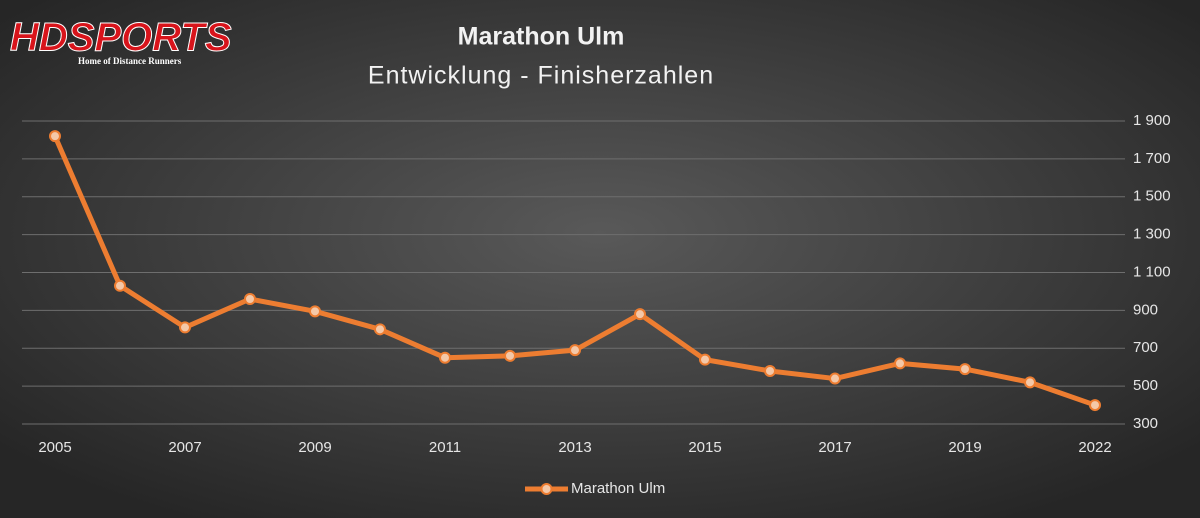 The height and width of the screenshot is (518, 1200). Describe the element at coordinates (964, 447) in the screenshot. I see `x-tick-label: 2019` at that location.